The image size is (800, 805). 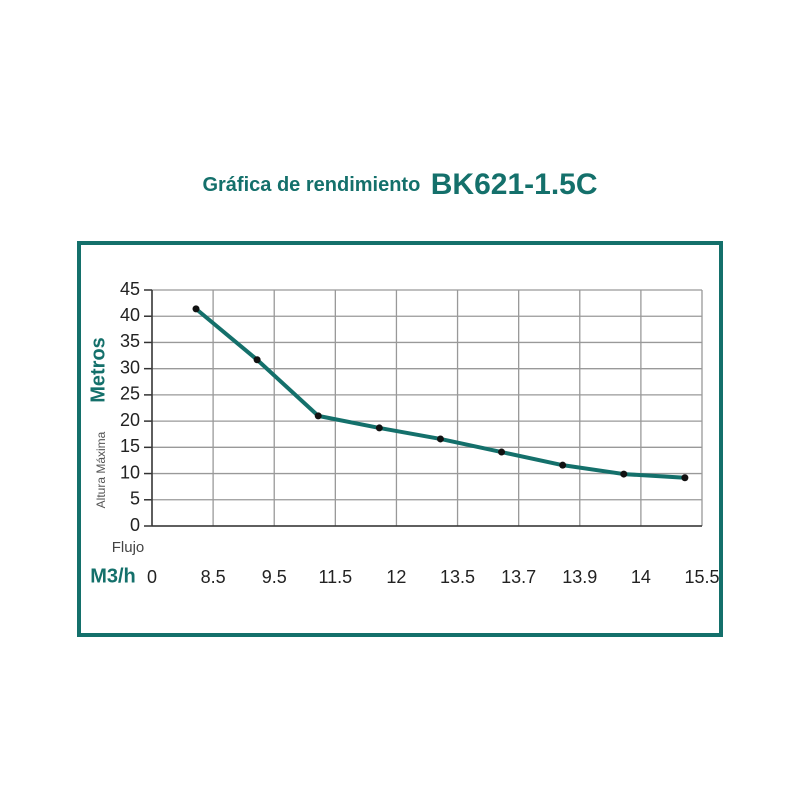 I want to click on y-tick-label: 5, so click(x=135, y=499).